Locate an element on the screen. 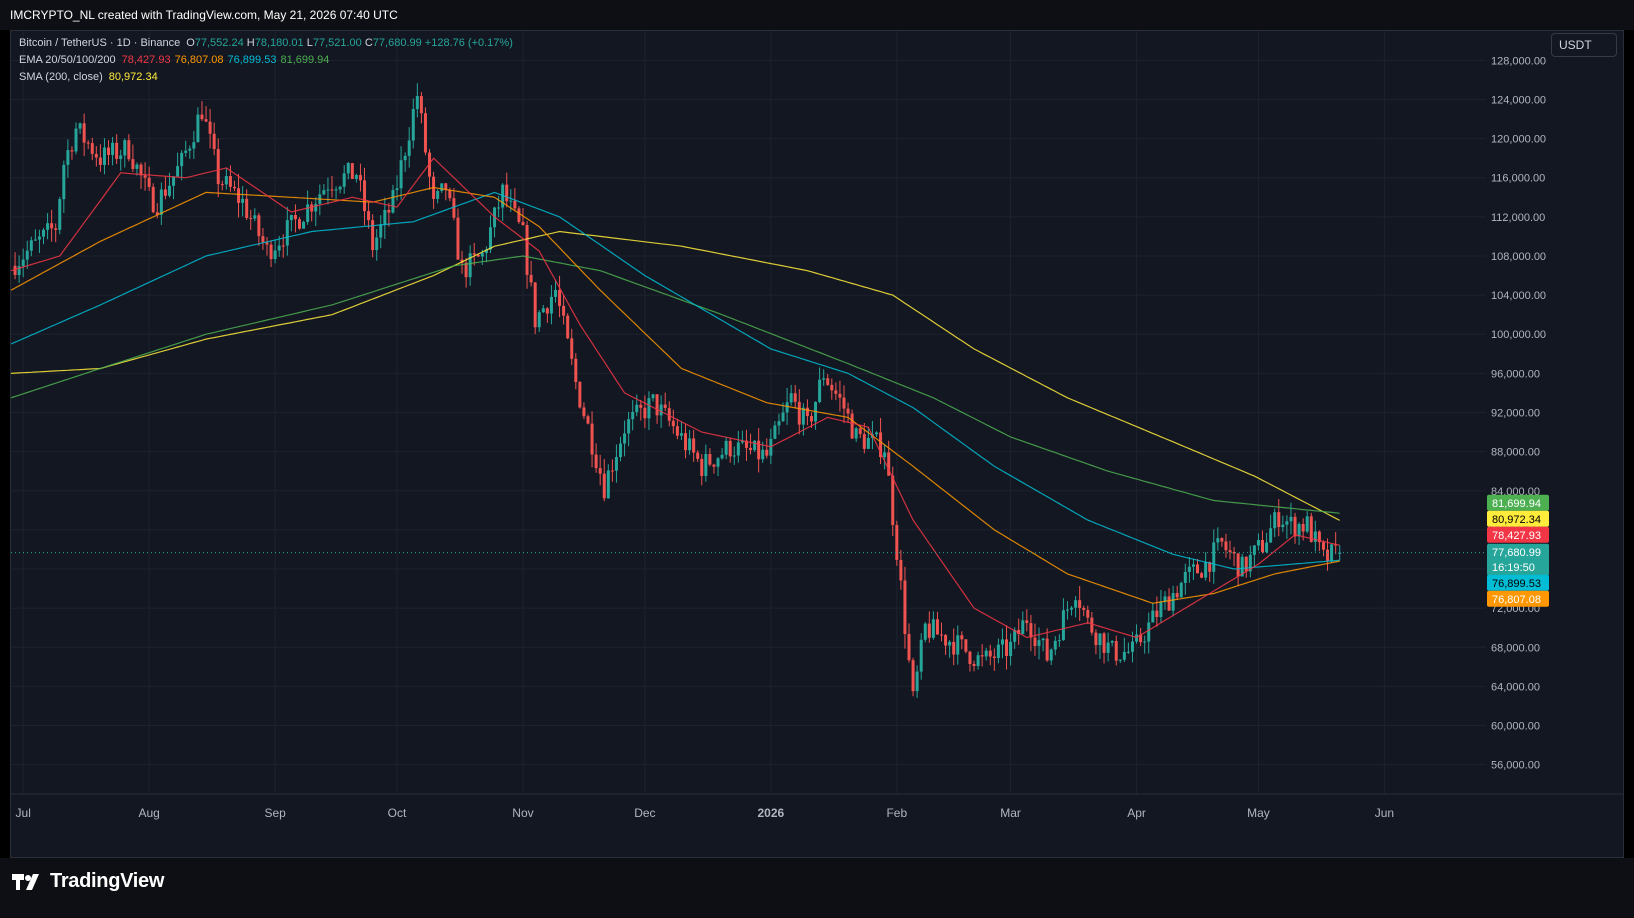 This screenshot has height=918, width=1634. price-tick-label: 108,000.00 is located at coordinates (1518, 257).